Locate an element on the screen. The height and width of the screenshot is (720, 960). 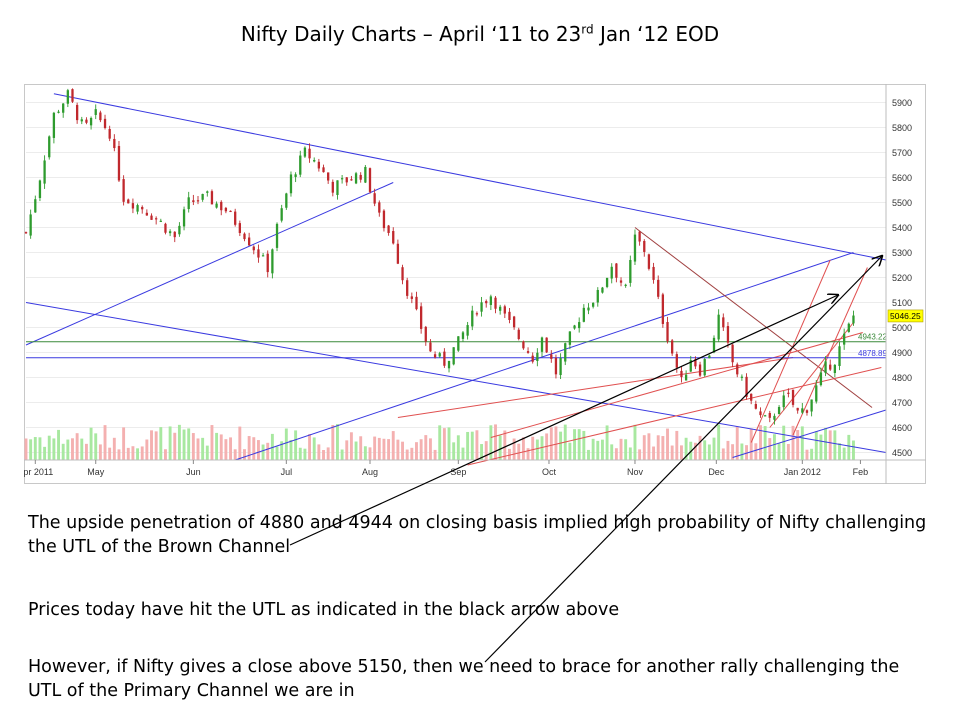
x-tick-label: Nov is located at coordinates (635, 472).